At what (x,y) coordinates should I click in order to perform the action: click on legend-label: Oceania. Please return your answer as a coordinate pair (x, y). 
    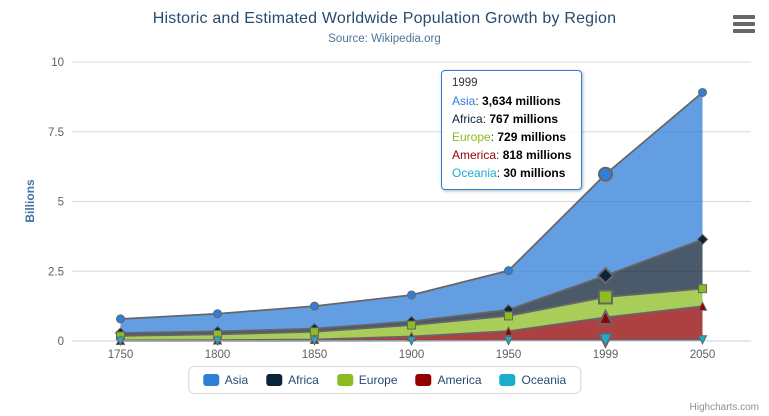
    Looking at the image, I should click on (544, 380).